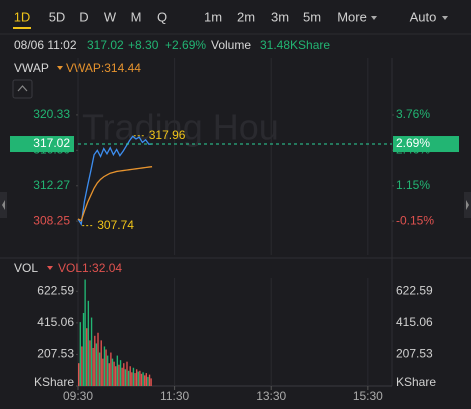 The width and height of the screenshot is (471, 409). I want to click on collapse-icon, so click(22, 88).